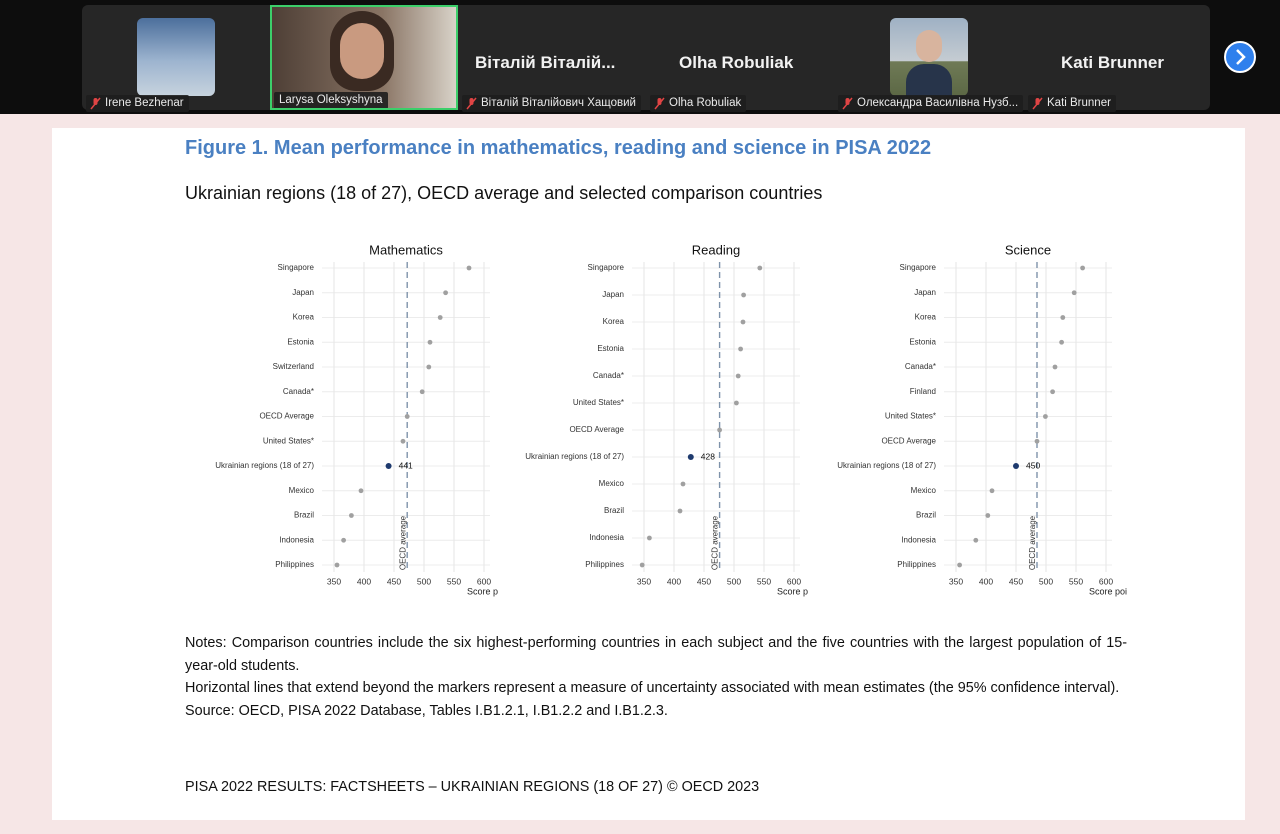 The image size is (1280, 834). What do you see at coordinates (918, 539) in the screenshot?
I see `category-label: Indonesia` at bounding box center [918, 539].